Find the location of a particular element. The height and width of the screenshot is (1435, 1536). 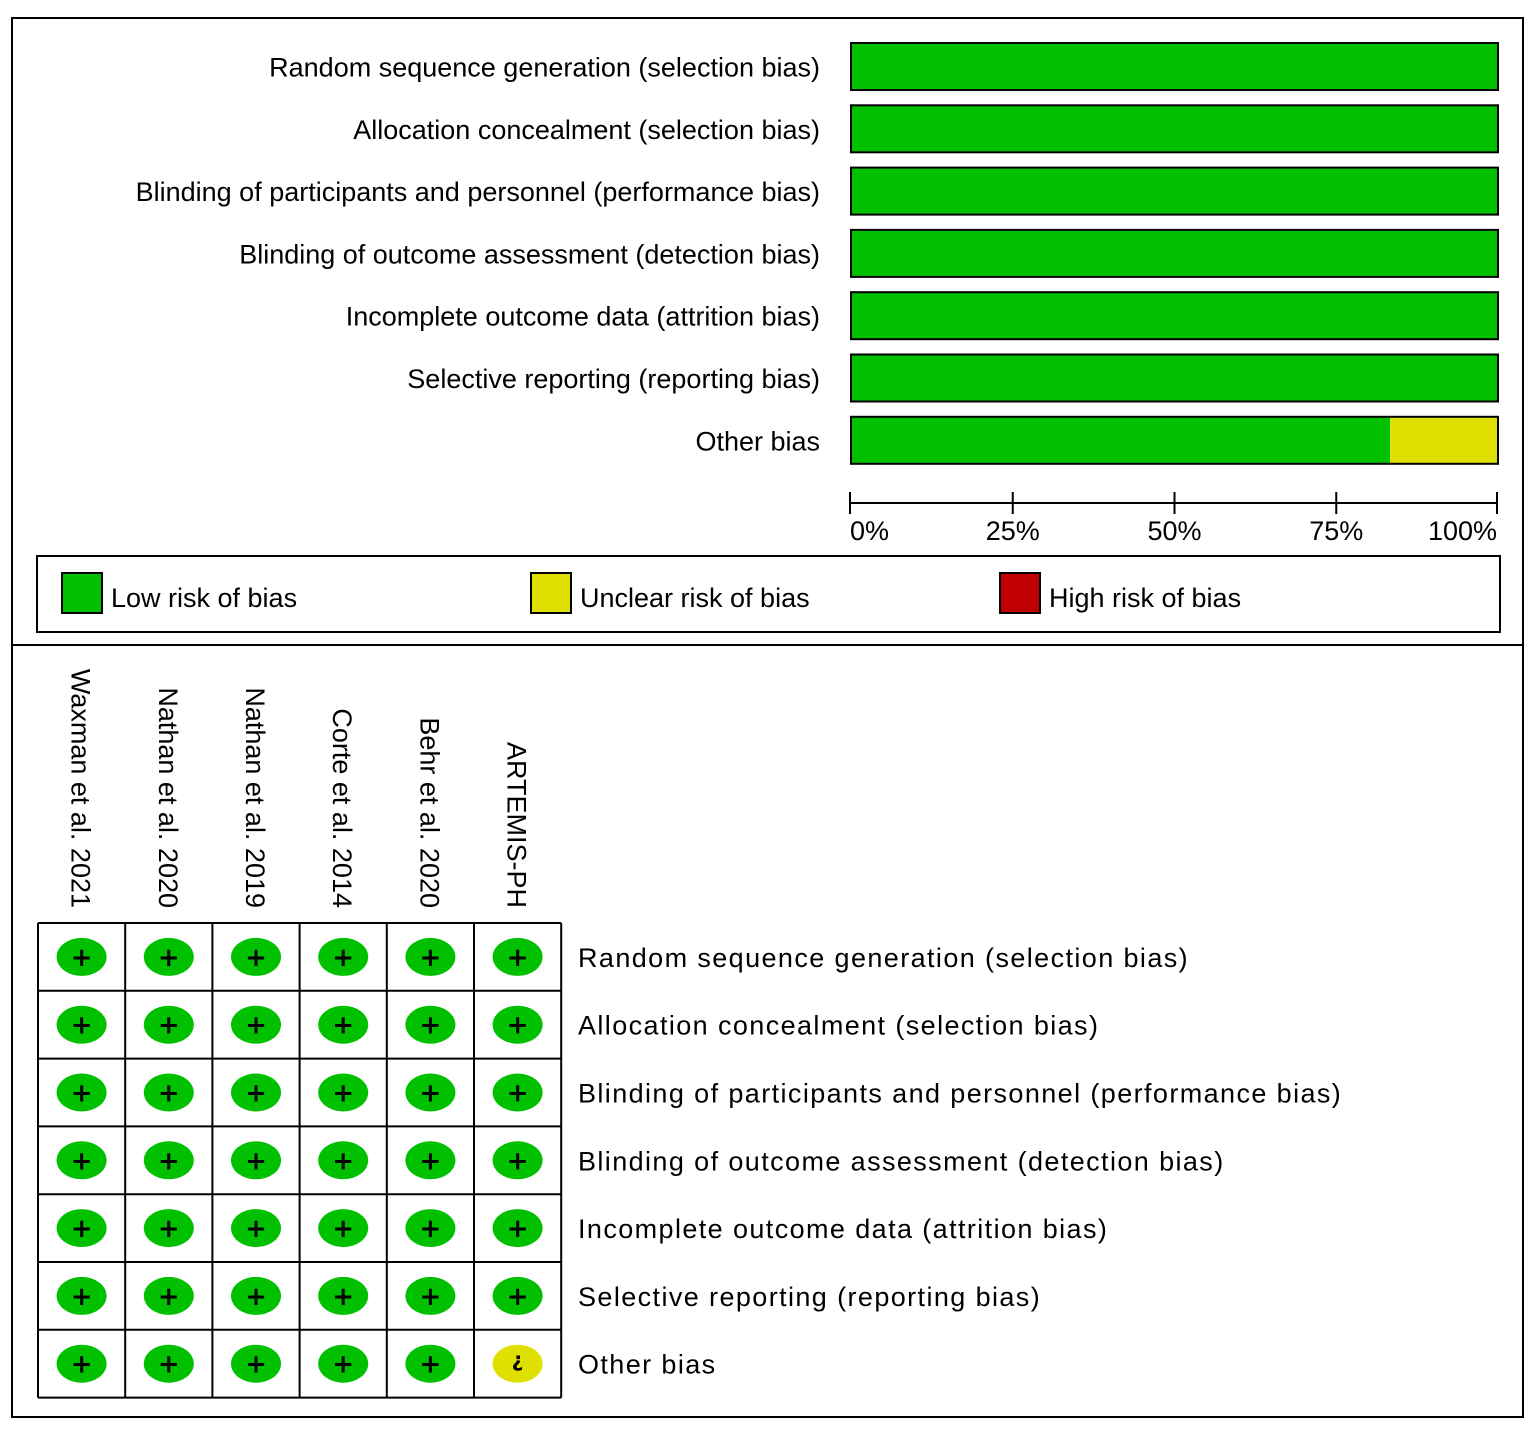

judgement-cell-r6-c2: + is located at coordinates (168, 1295).